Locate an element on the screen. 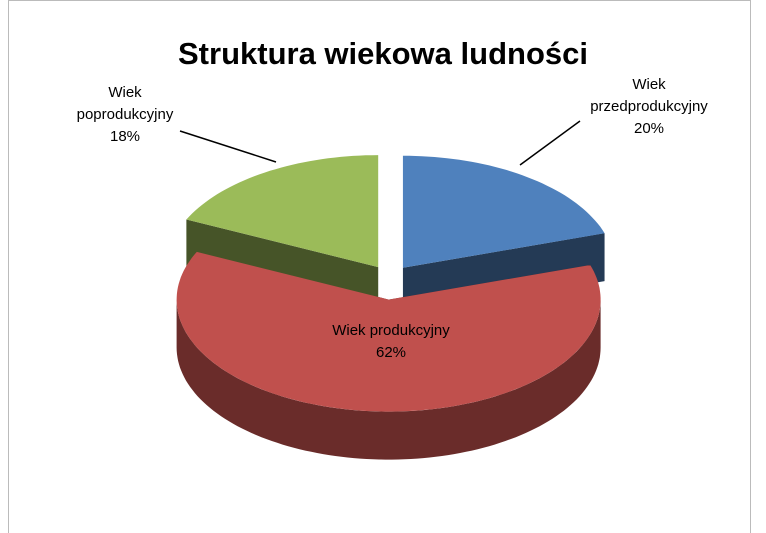 The height and width of the screenshot is (533, 766). slice-label: Wiek produkcyjny 62% is located at coordinates (391, 342).